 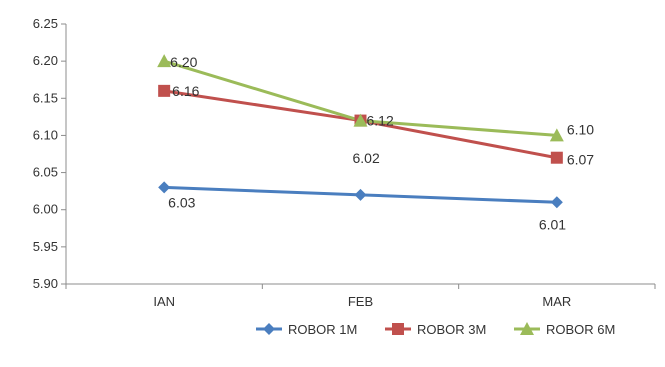 What do you see at coordinates (380, 121) in the screenshot?
I see `data-label: 6.12` at bounding box center [380, 121].